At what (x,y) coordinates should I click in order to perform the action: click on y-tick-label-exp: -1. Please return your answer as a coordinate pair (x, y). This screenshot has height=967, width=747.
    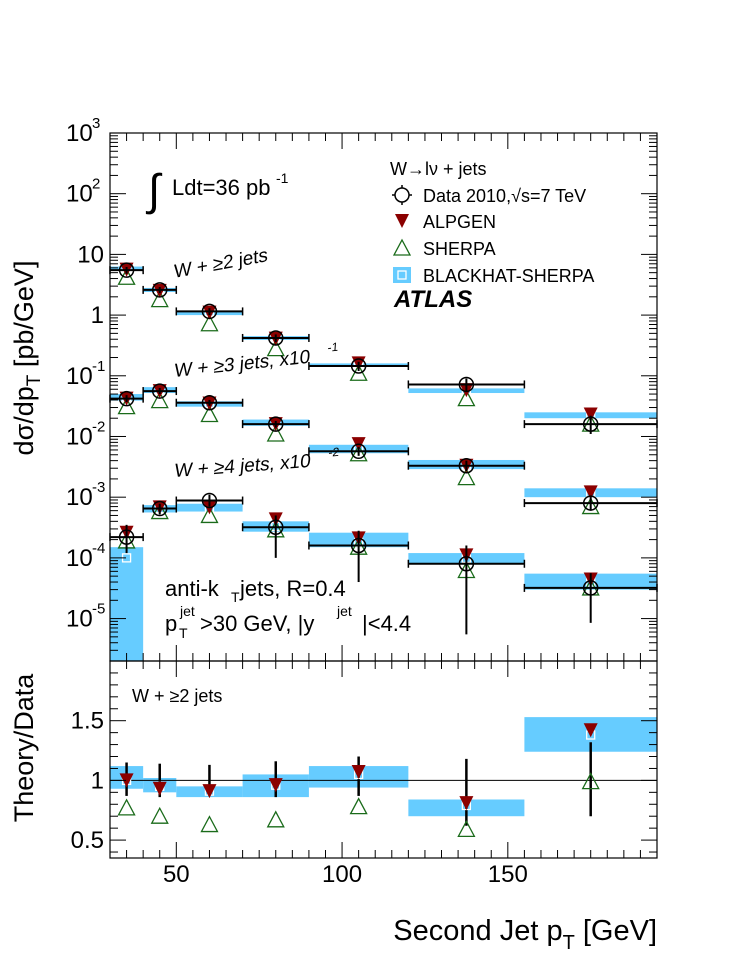
    Looking at the image, I should click on (98, 366).